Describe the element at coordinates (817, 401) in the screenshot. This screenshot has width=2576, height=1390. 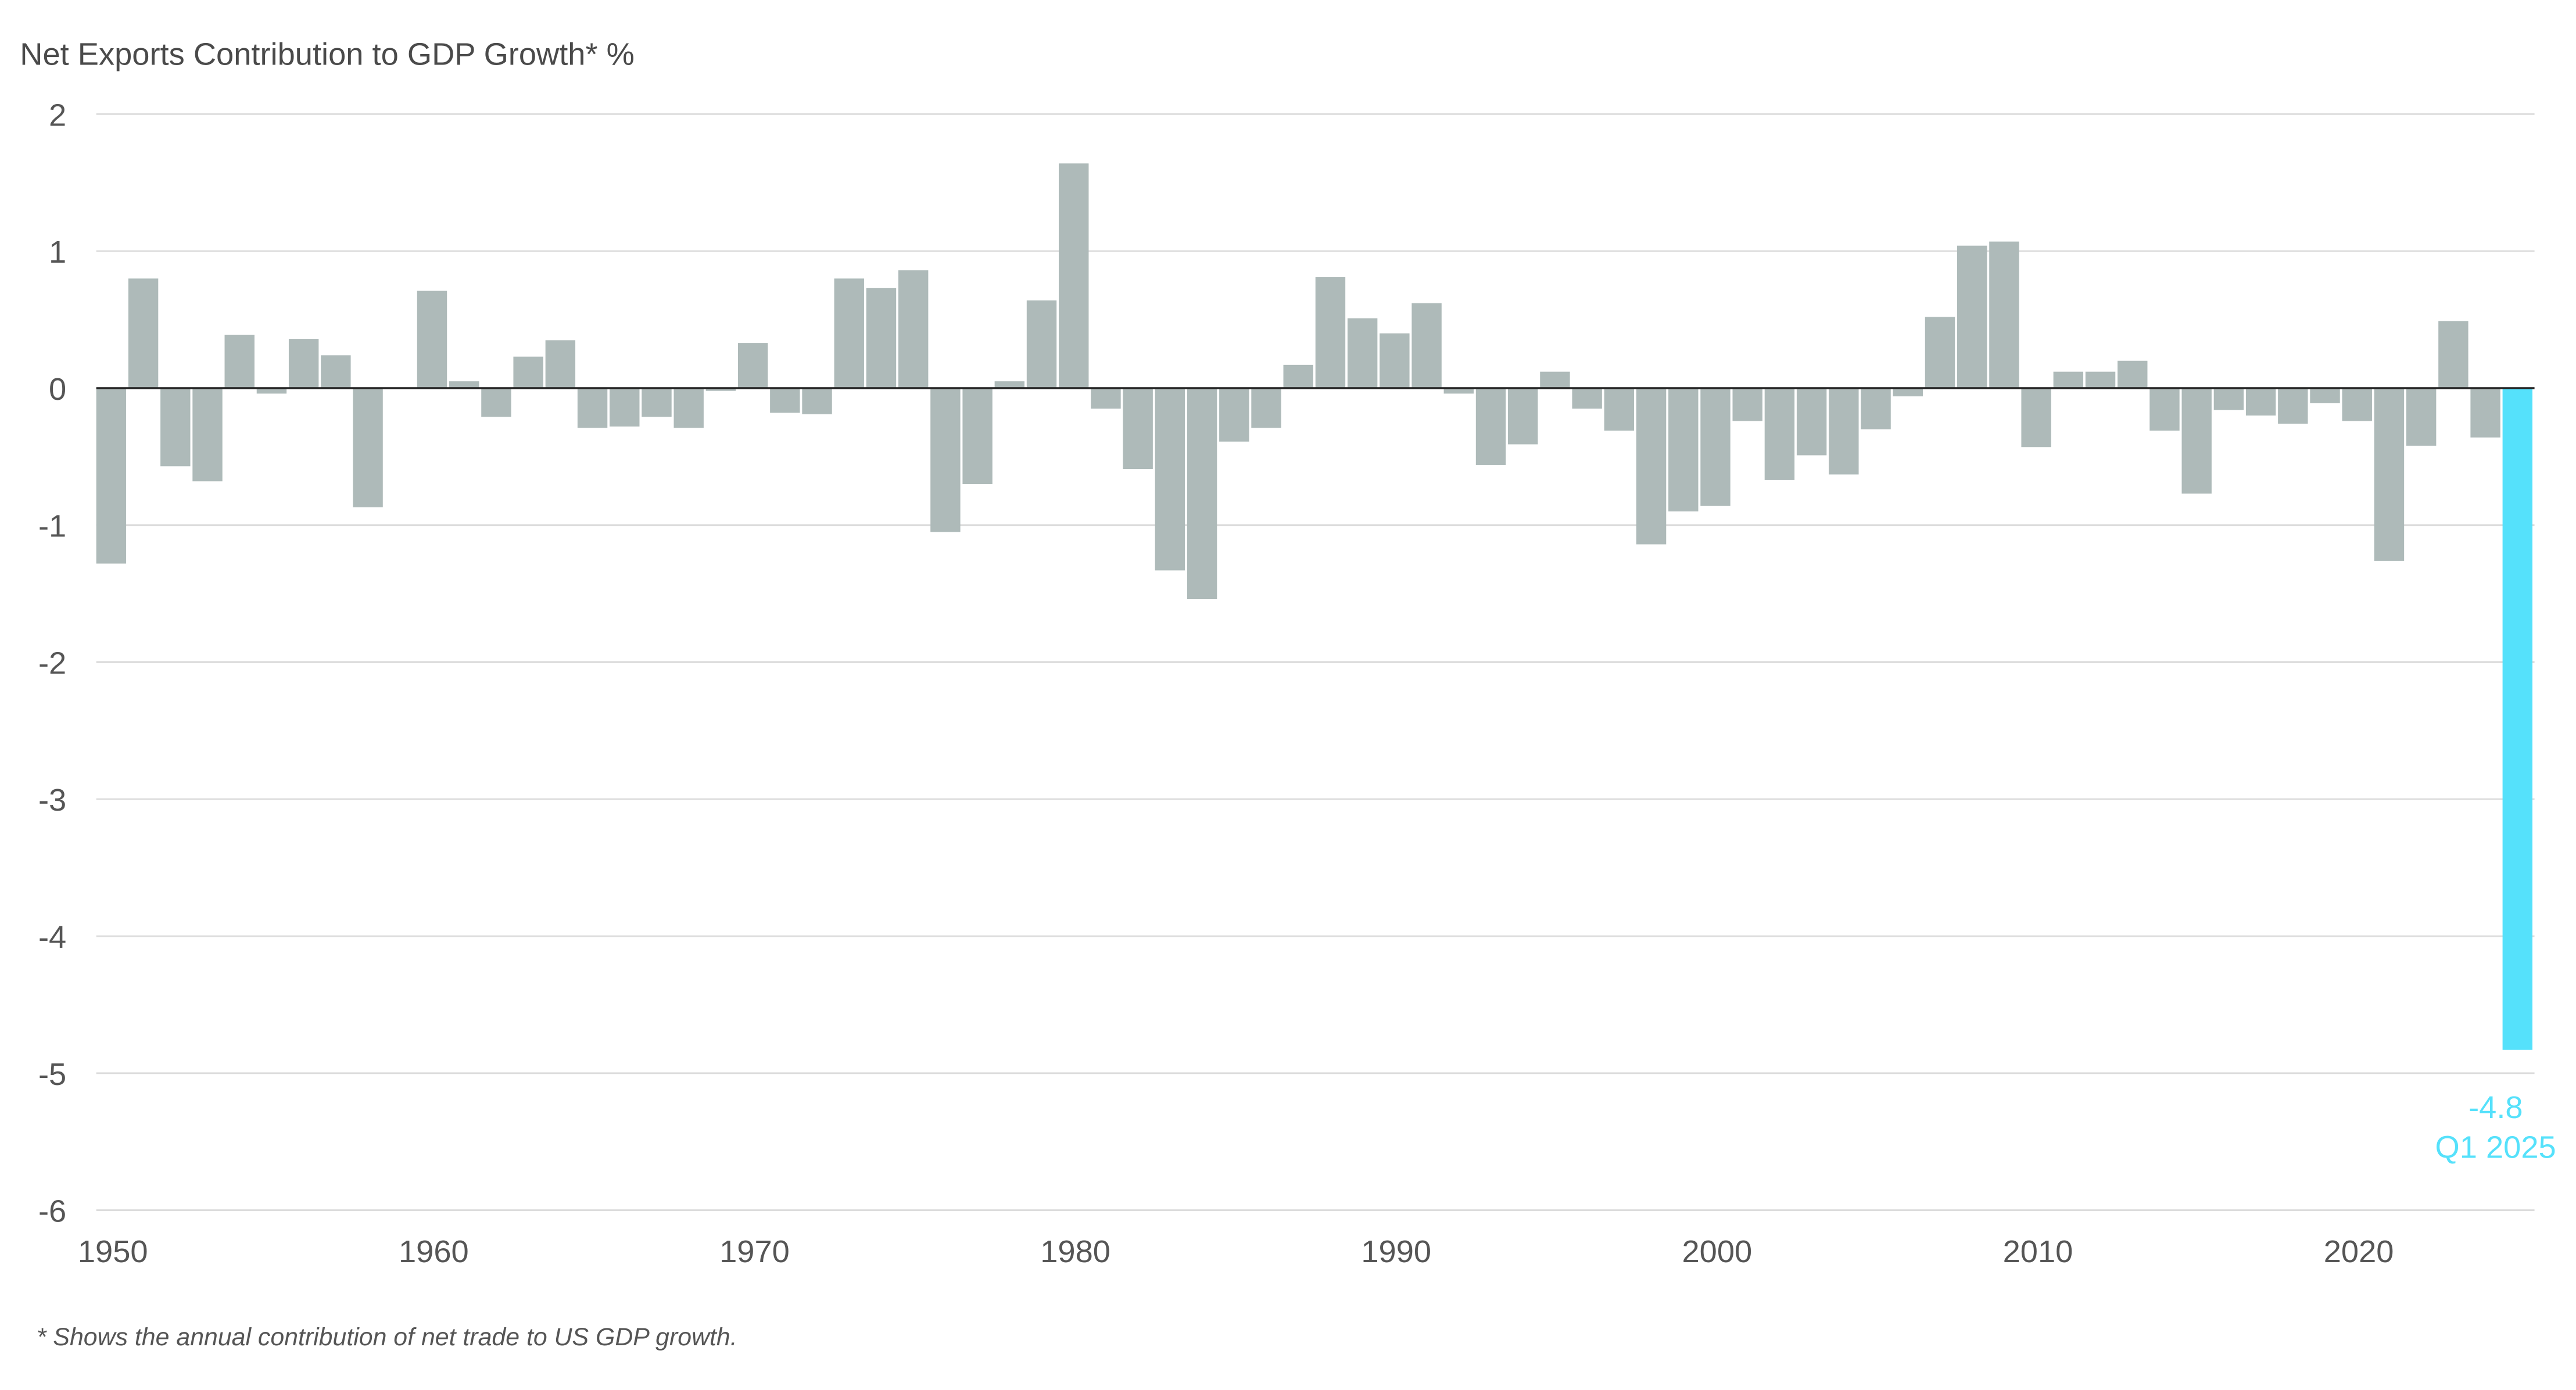
I see `bar-1972` at that location.